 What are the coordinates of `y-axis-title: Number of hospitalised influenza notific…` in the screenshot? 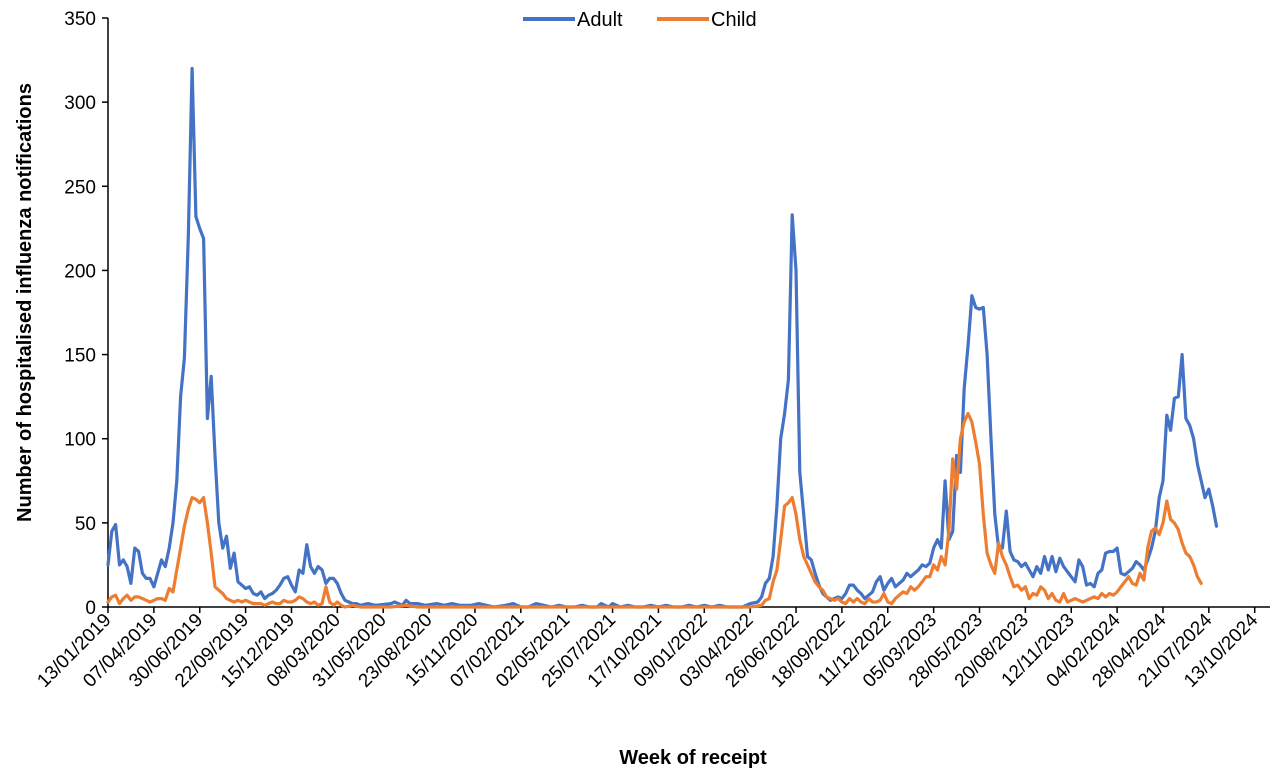 It's located at (25, 302).